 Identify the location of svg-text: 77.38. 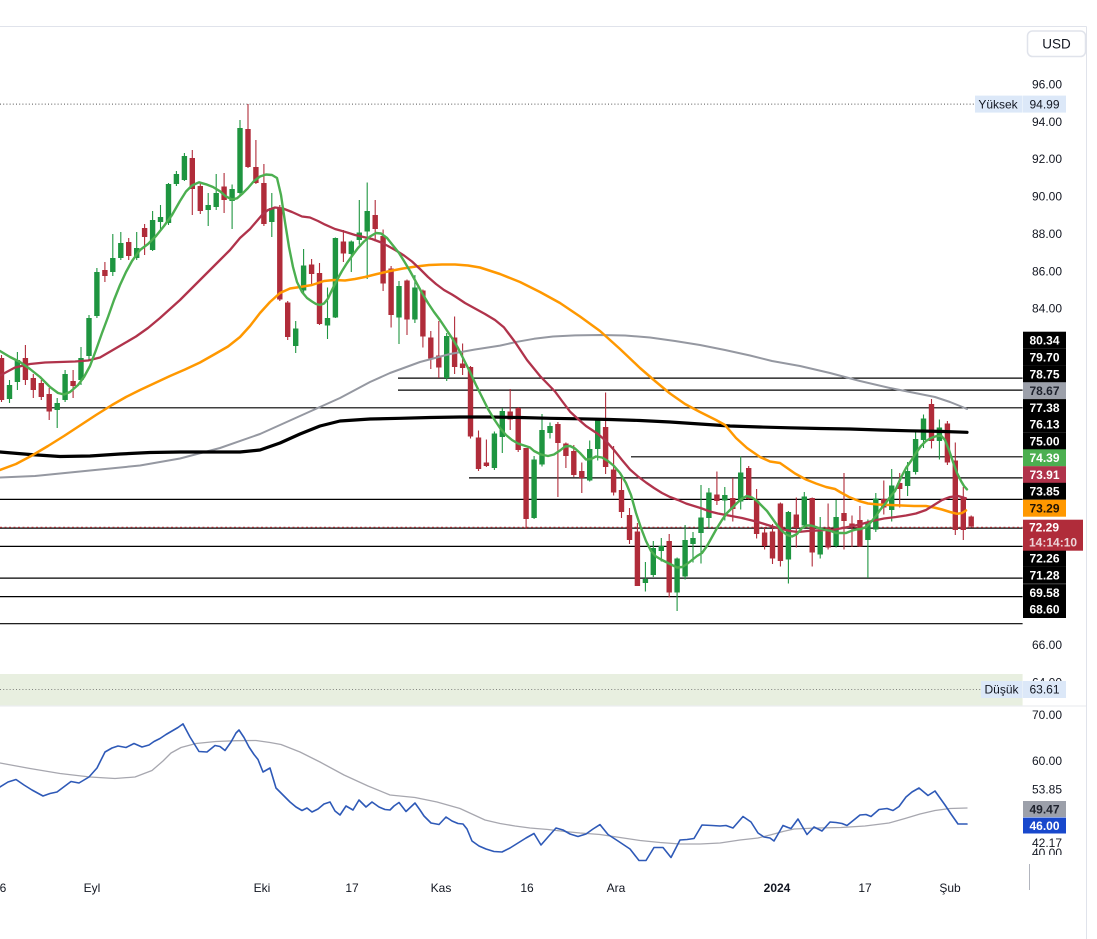
(1044, 408).